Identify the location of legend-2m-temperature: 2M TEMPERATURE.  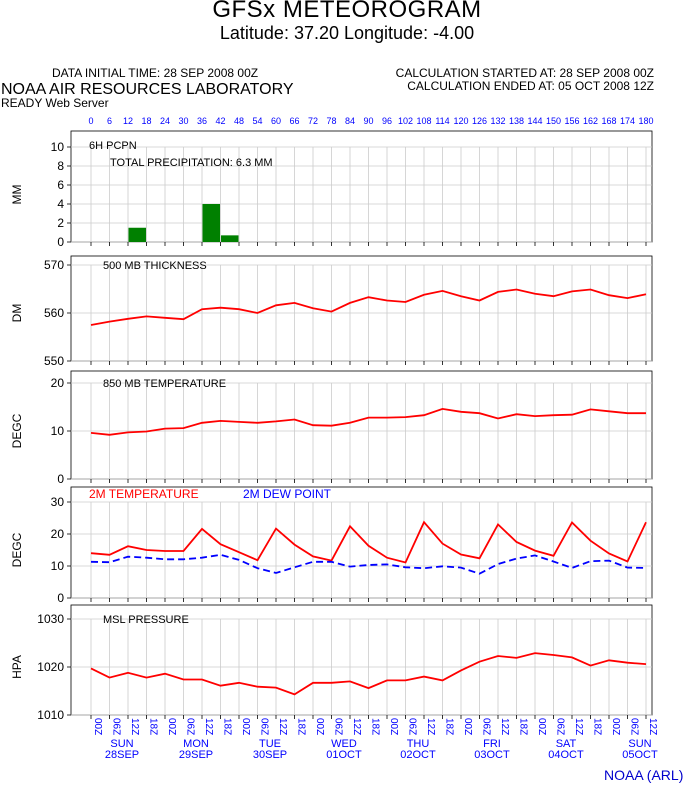
(144, 494).